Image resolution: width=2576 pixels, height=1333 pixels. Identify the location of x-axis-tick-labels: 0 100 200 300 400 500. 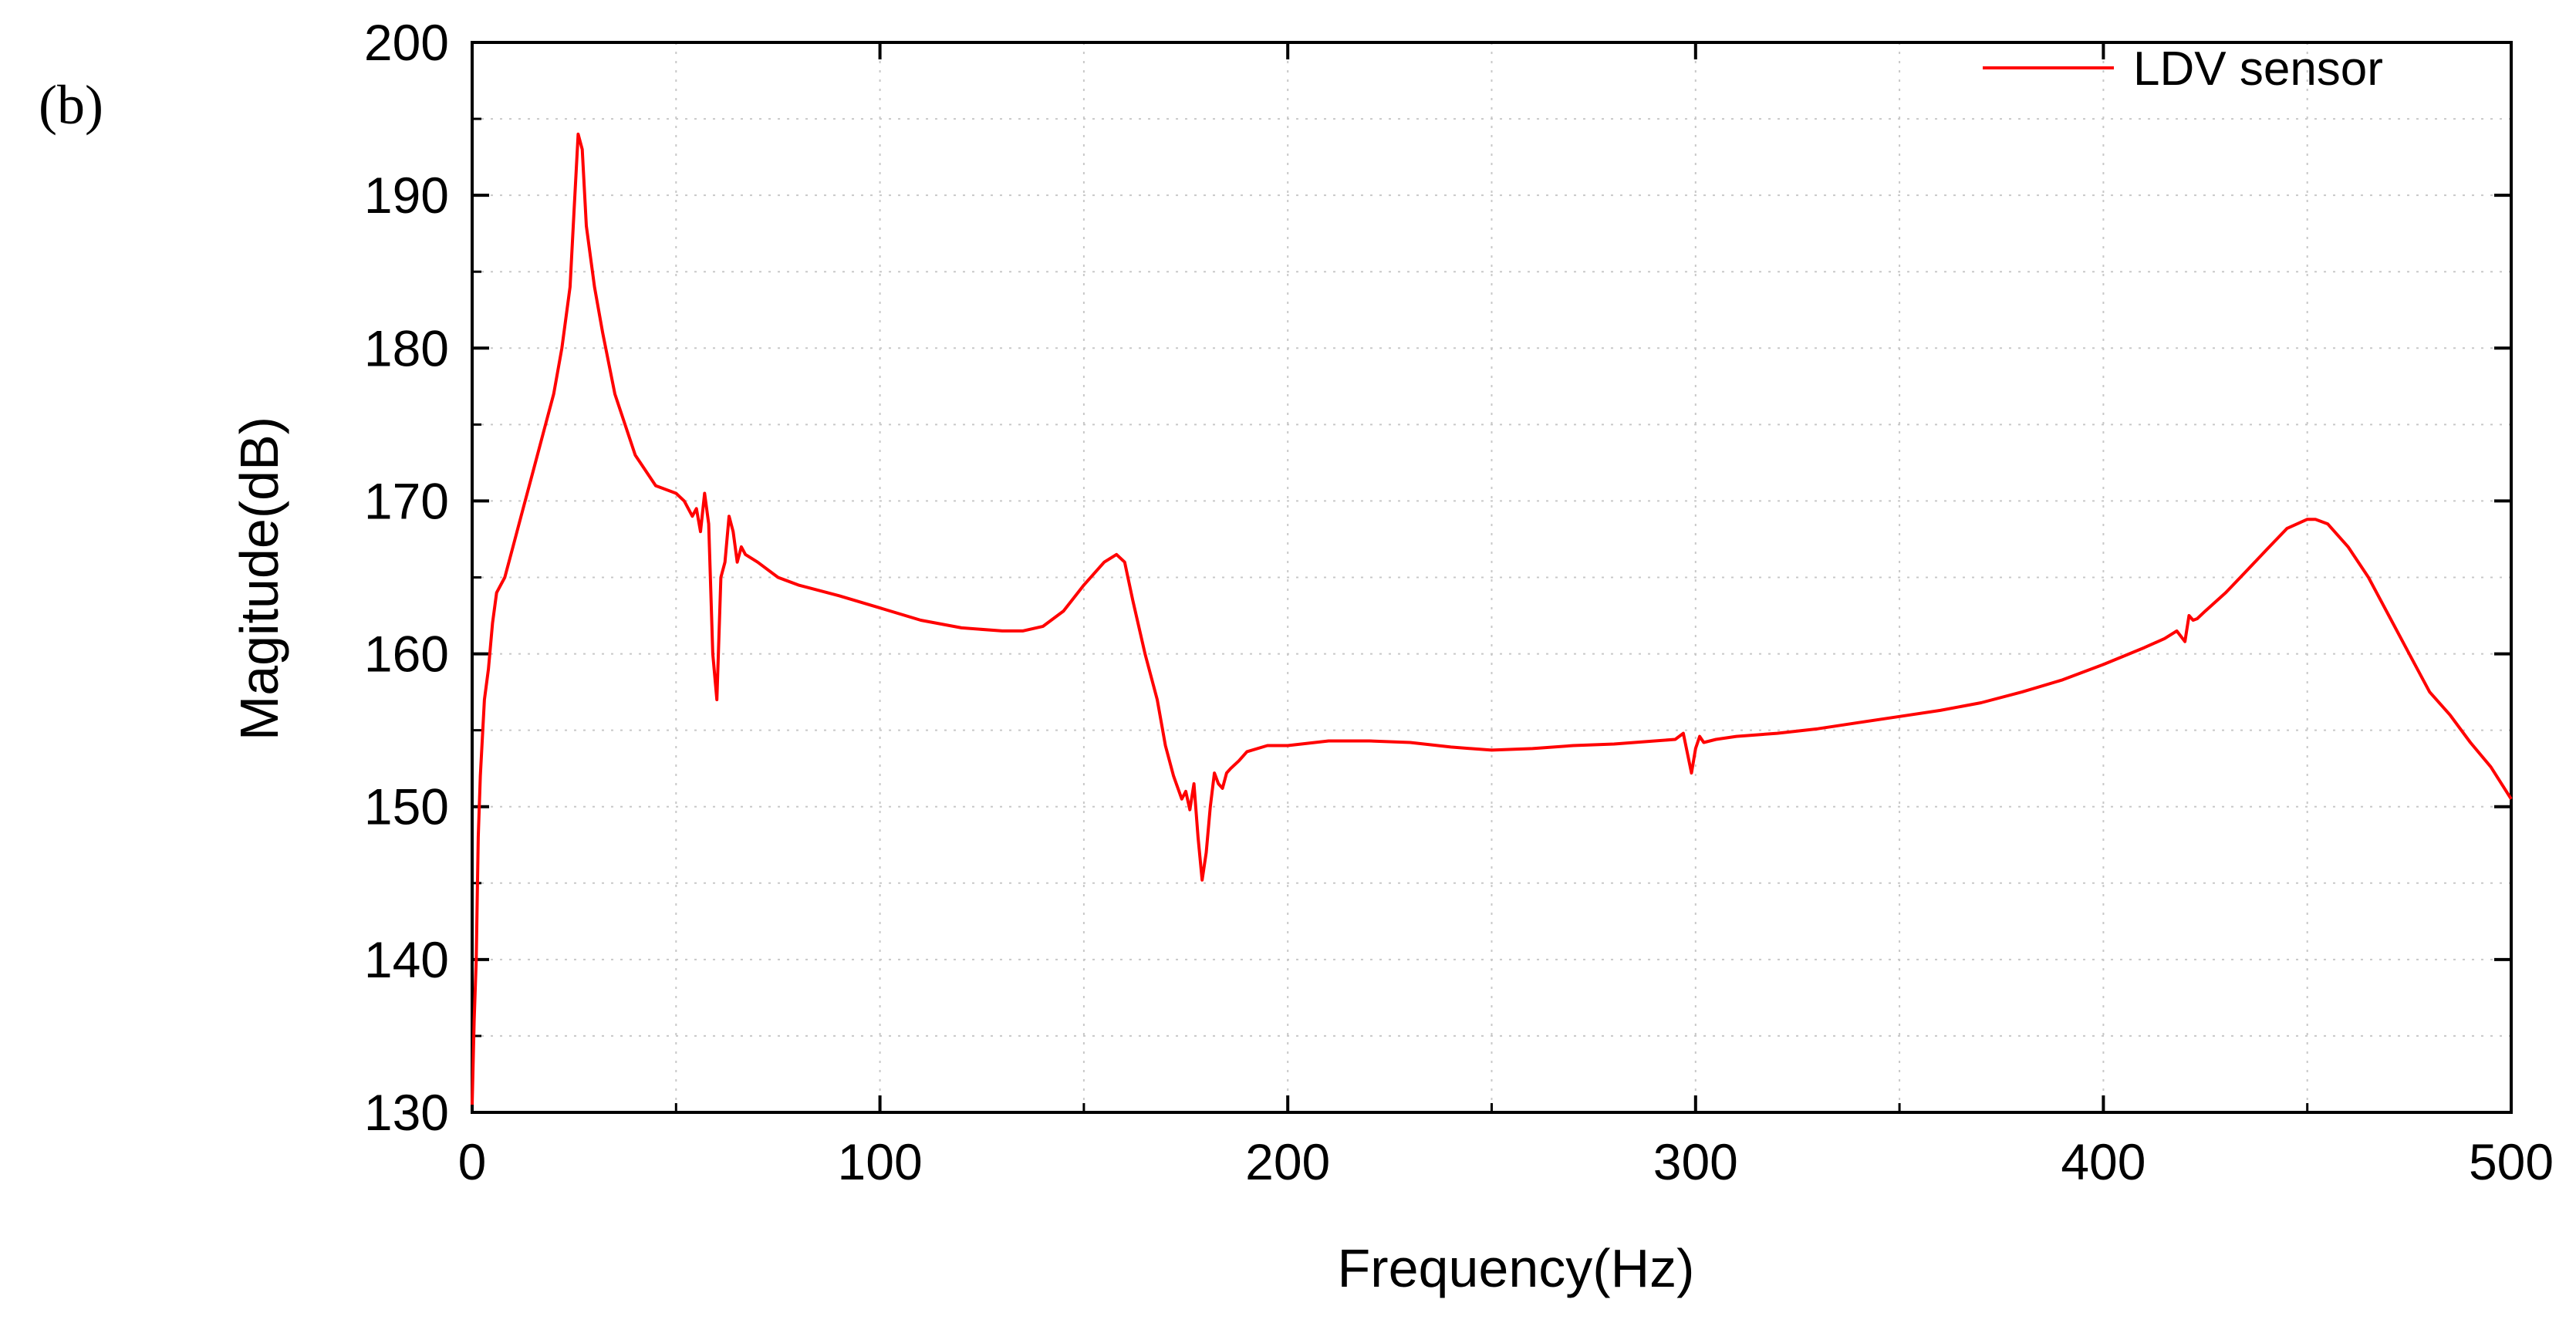
(1506, 1161).